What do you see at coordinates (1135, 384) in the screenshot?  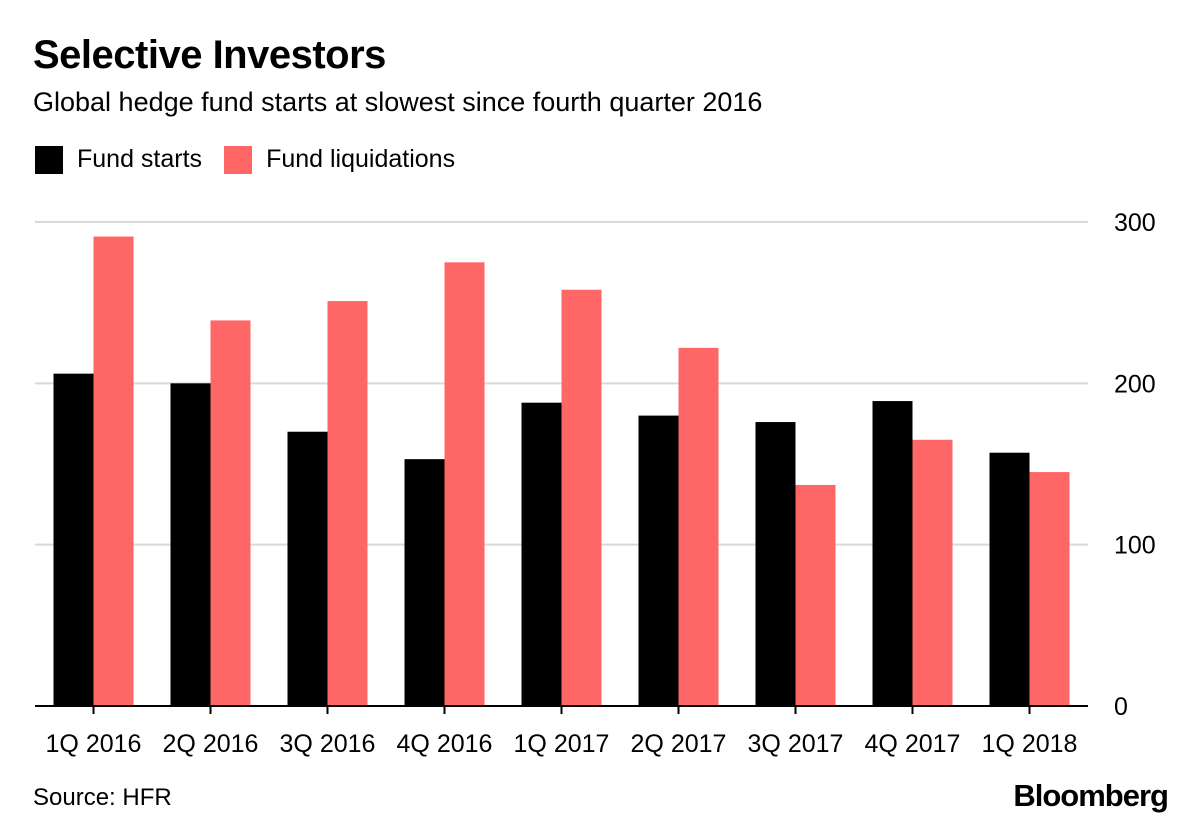 I see `y-tick-label-200: 200` at bounding box center [1135, 384].